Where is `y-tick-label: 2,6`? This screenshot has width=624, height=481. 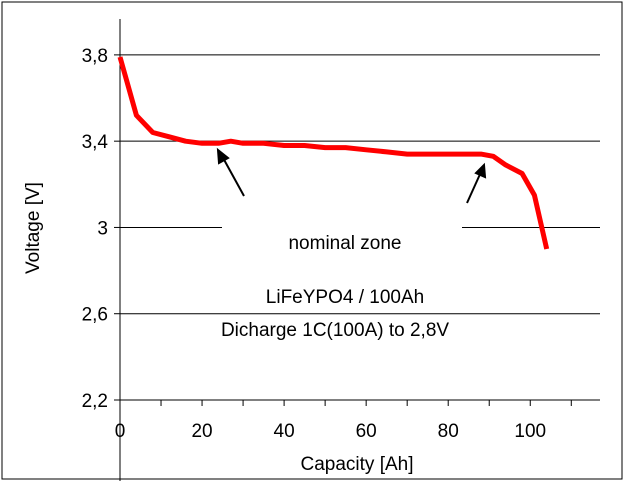
y-tick-label: 2,6 is located at coordinates (95, 315).